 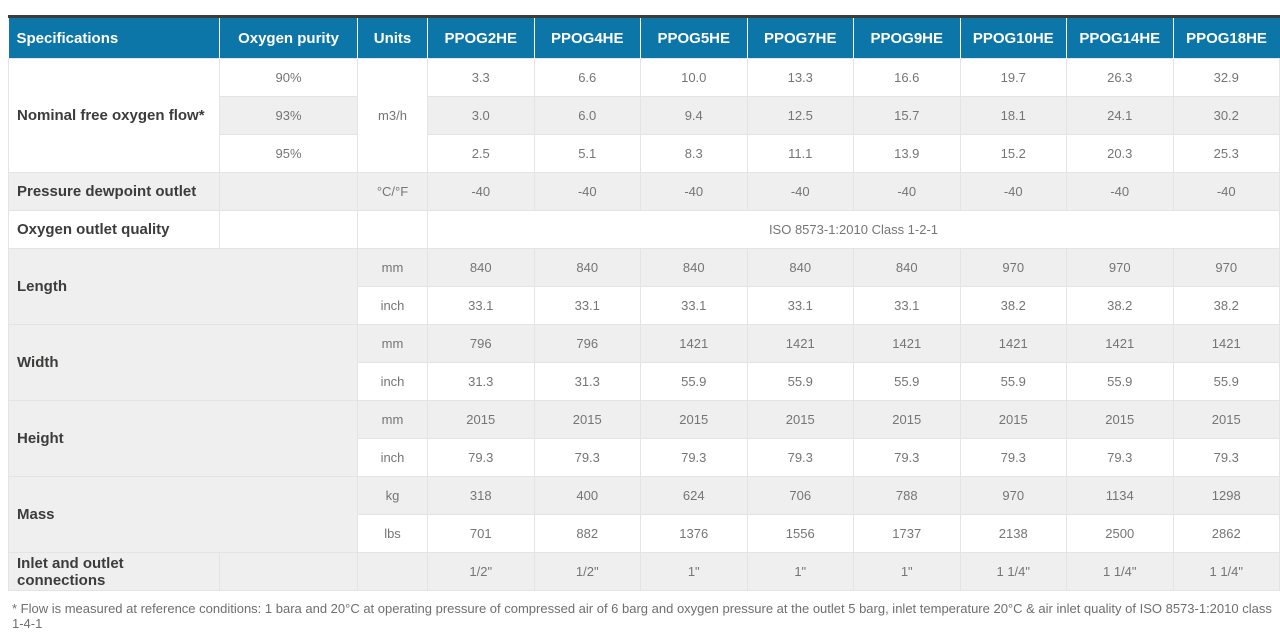 What do you see at coordinates (288, 153) in the screenshot?
I see `purity-cell: 95%` at bounding box center [288, 153].